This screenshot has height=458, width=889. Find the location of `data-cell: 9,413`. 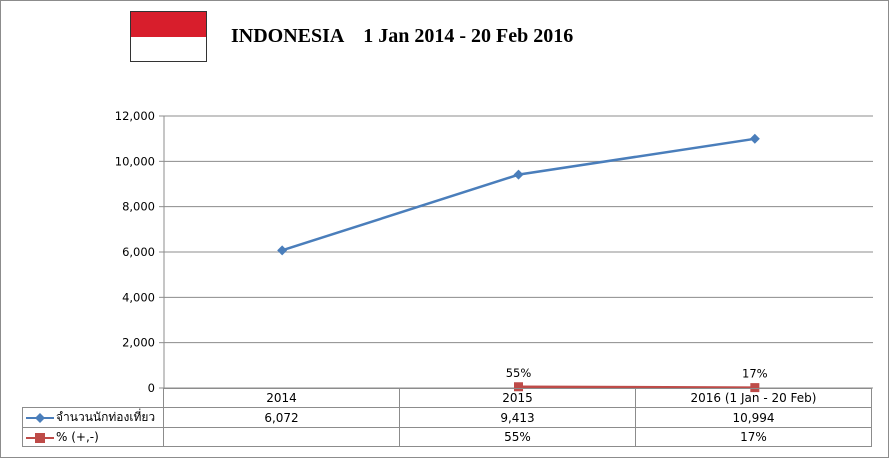

data-cell: 9,413 is located at coordinates (517, 417).